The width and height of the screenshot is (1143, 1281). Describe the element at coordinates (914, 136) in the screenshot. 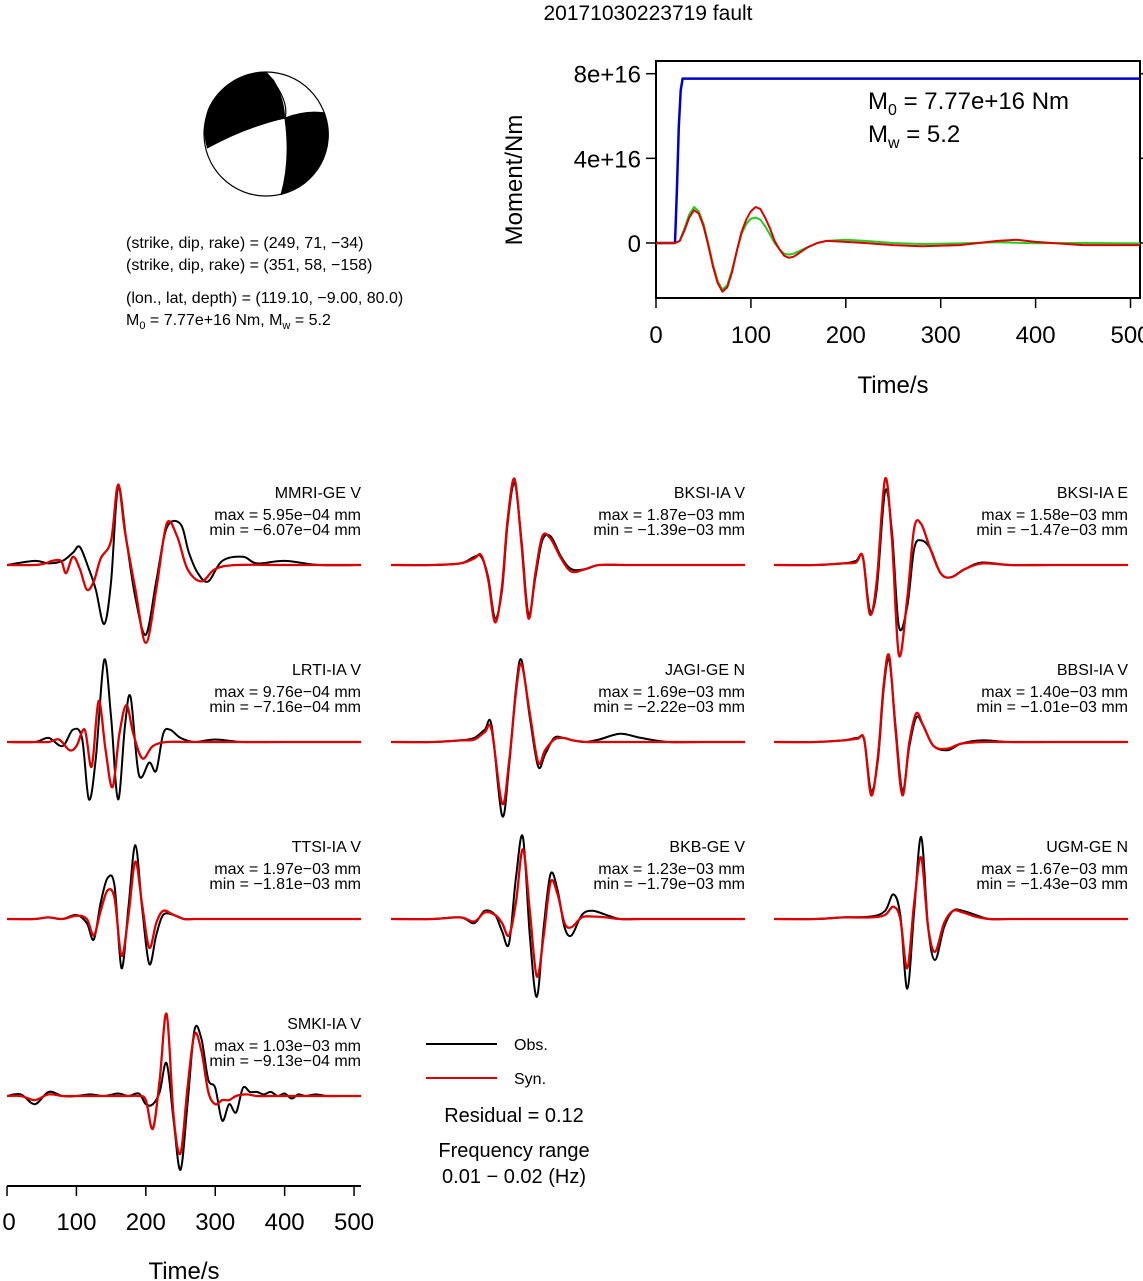

I see `moment-annotation-mw: Mw = 5.2` at that location.